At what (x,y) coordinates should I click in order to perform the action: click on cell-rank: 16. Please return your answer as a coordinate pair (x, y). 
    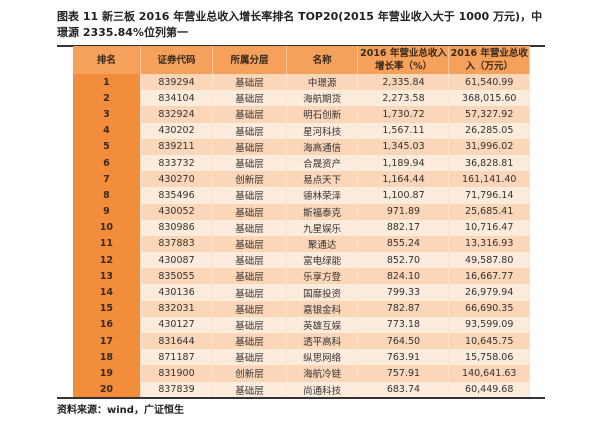
    Looking at the image, I should click on (107, 324).